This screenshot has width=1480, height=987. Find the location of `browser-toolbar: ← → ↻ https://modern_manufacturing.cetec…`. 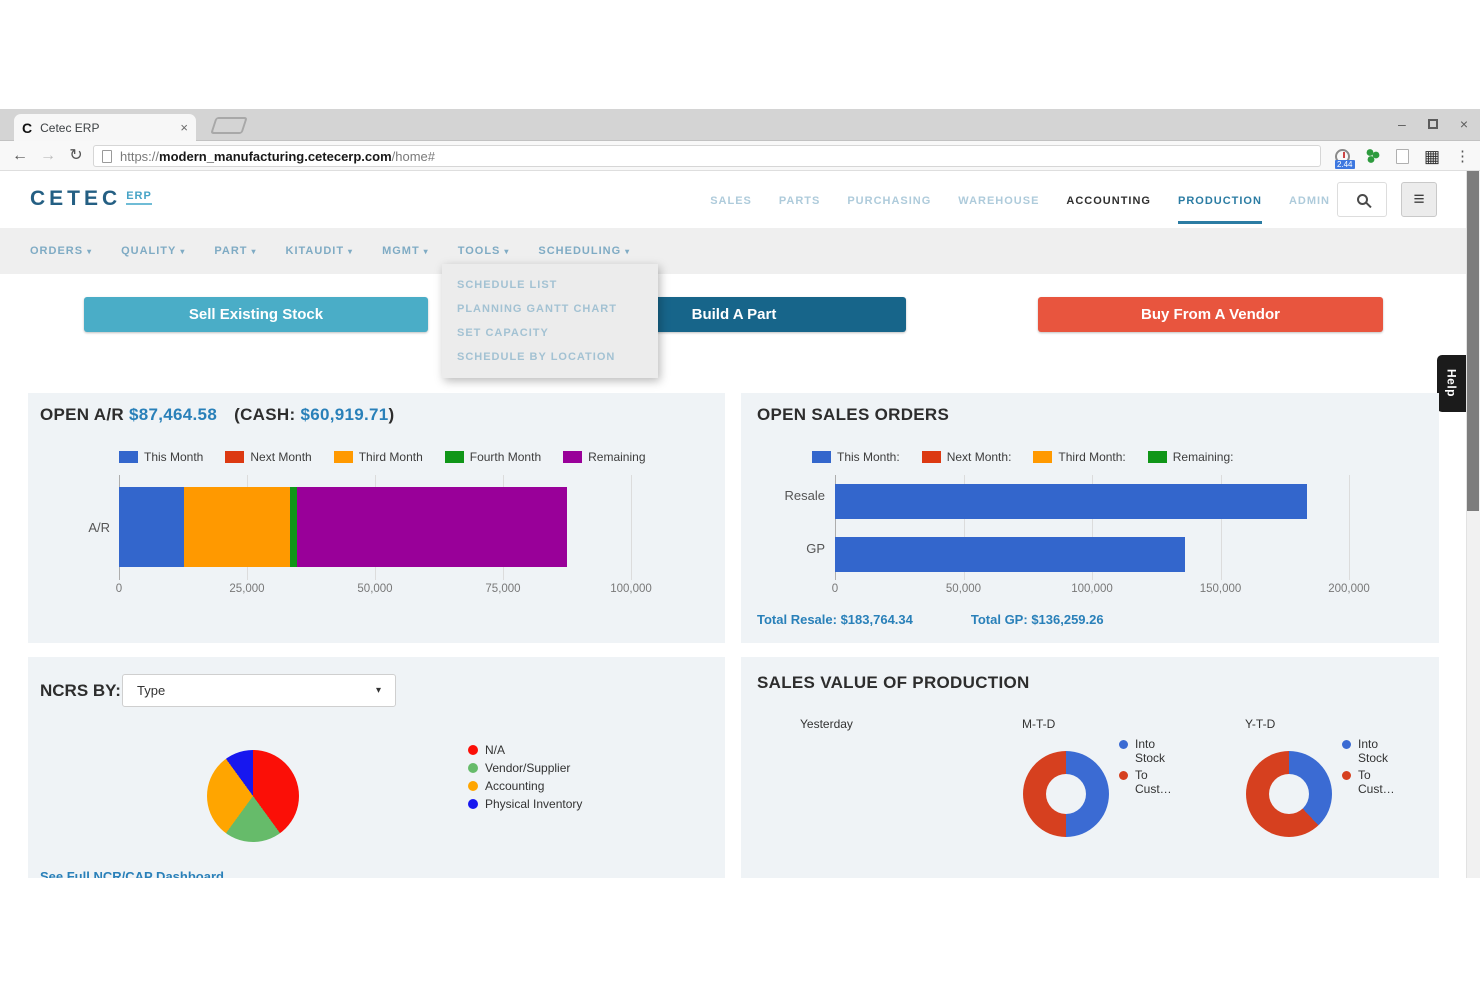

browser-toolbar: ← → ↻ https://modern_manufacturing.cetec… is located at coordinates (740, 156).